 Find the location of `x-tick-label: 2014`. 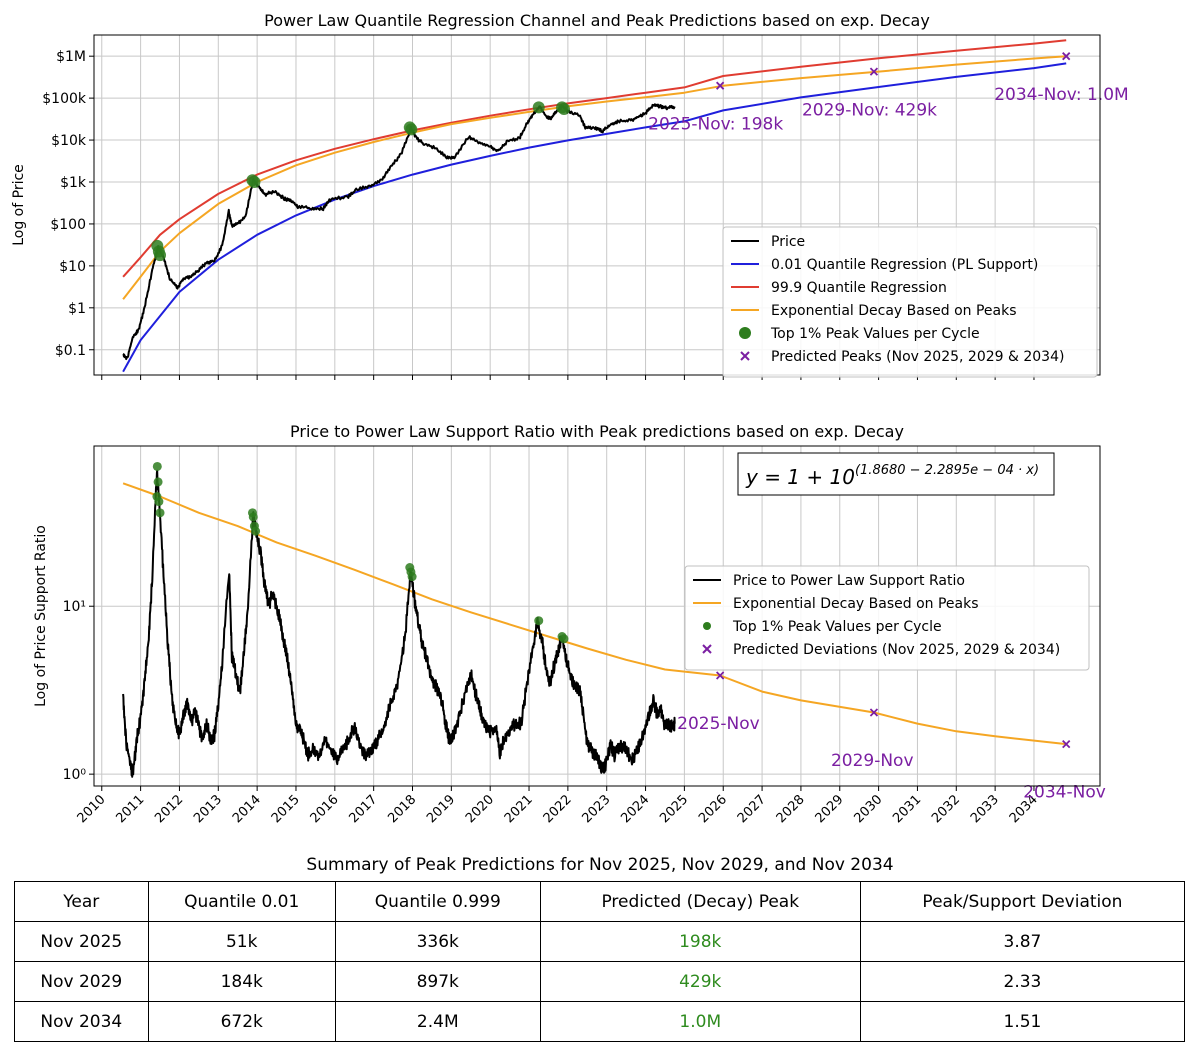

x-tick-label: 2014 is located at coordinates (247, 809).